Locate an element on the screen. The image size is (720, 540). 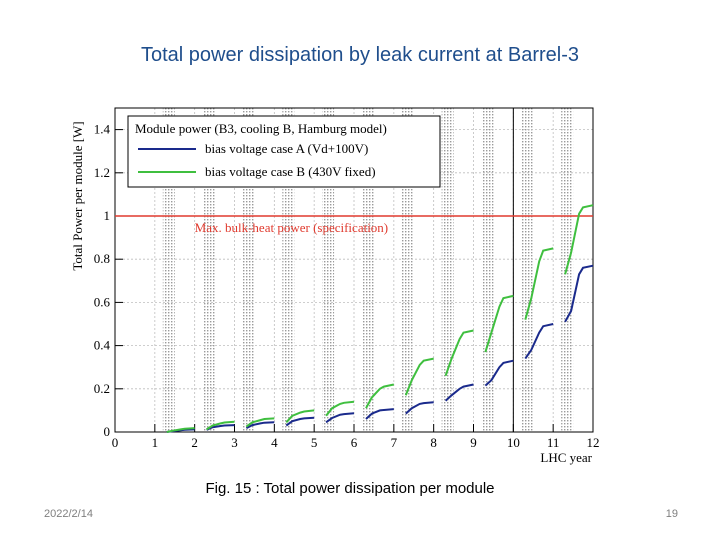
x-tick-label-10: 10 is located at coordinates (513, 442).